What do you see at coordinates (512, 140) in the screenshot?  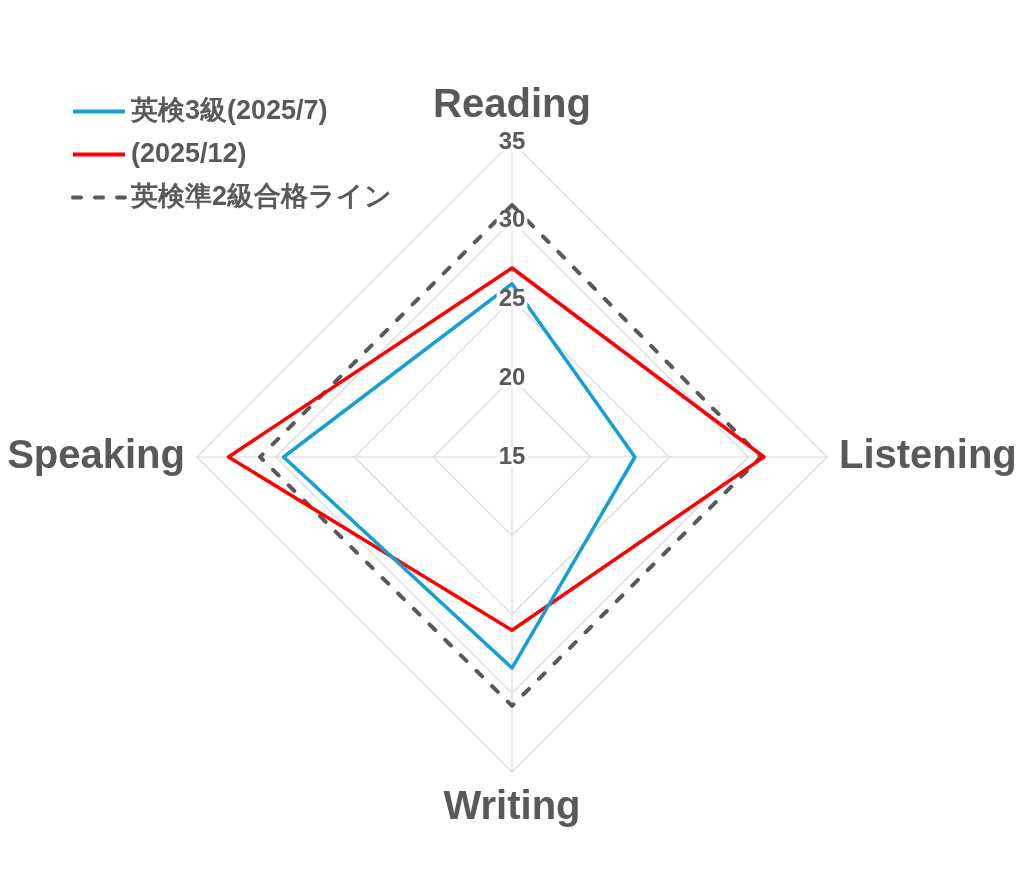 I see `y-tick-label: 35` at bounding box center [512, 140].